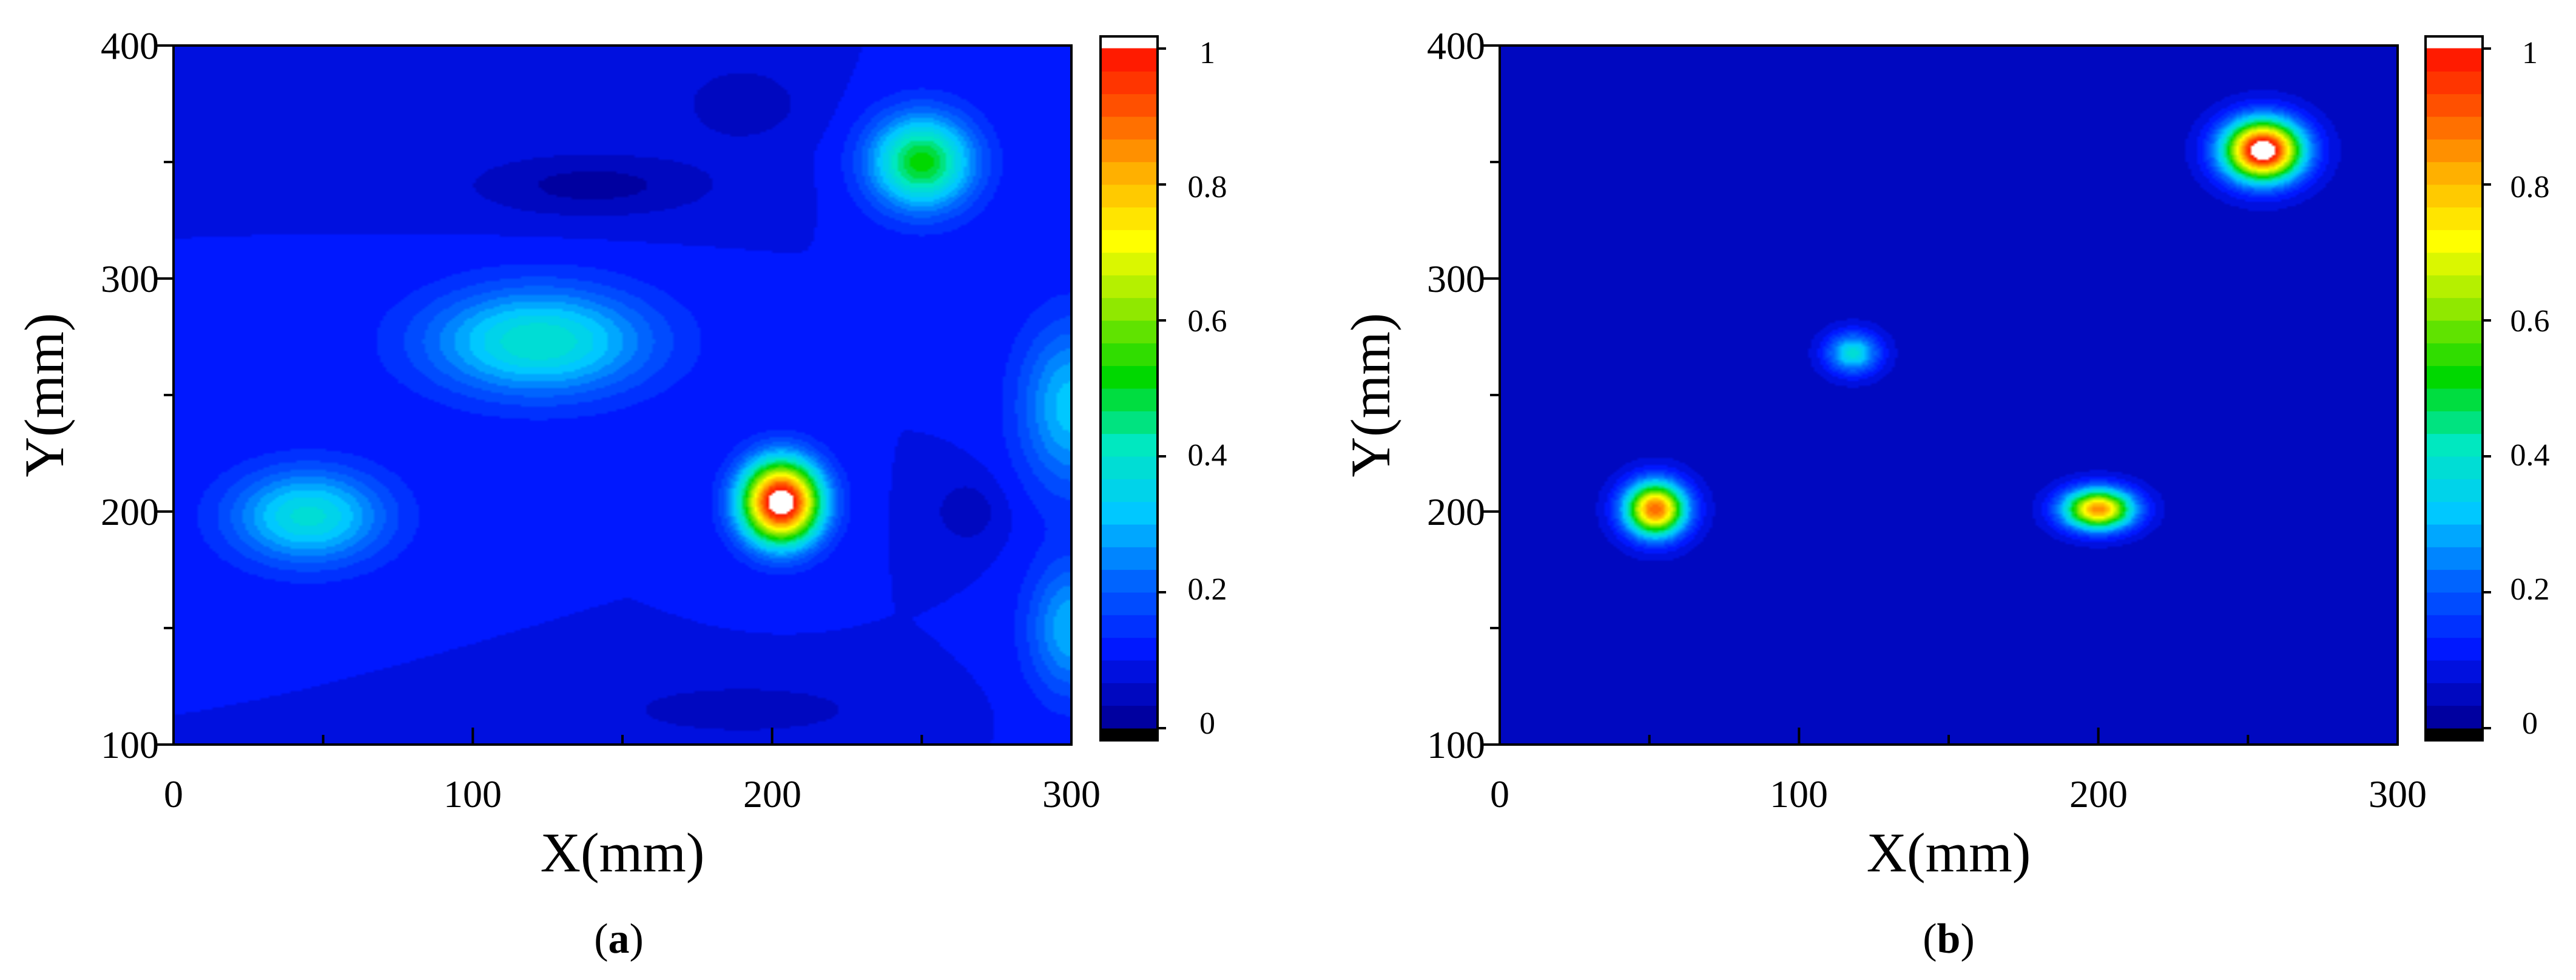 Image resolution: width=2576 pixels, height=980 pixels. I want to click on x-axis-title: X(mm), so click(623, 853).